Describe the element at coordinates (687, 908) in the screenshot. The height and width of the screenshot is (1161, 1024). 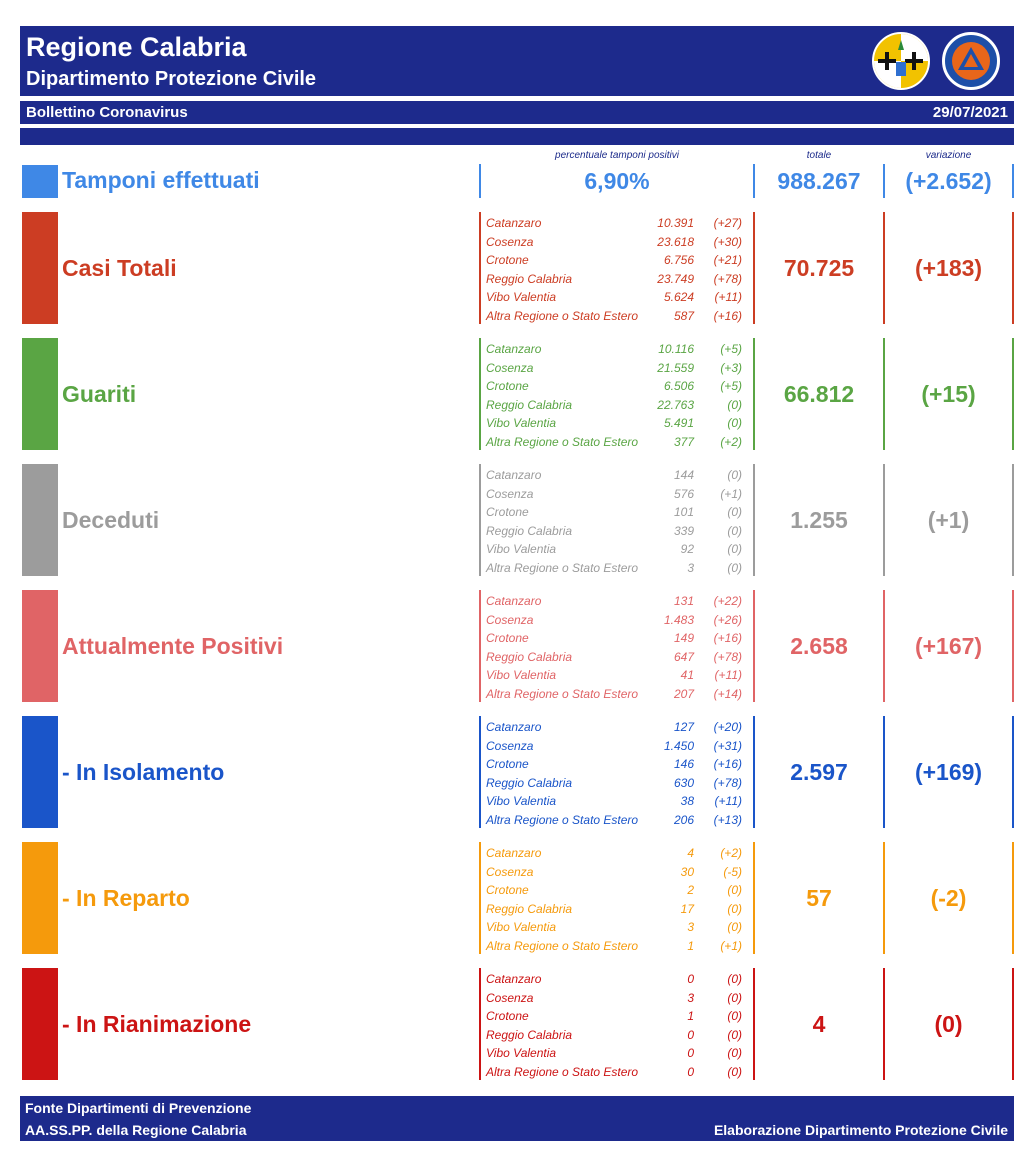
I see `province-value: 17` at that location.